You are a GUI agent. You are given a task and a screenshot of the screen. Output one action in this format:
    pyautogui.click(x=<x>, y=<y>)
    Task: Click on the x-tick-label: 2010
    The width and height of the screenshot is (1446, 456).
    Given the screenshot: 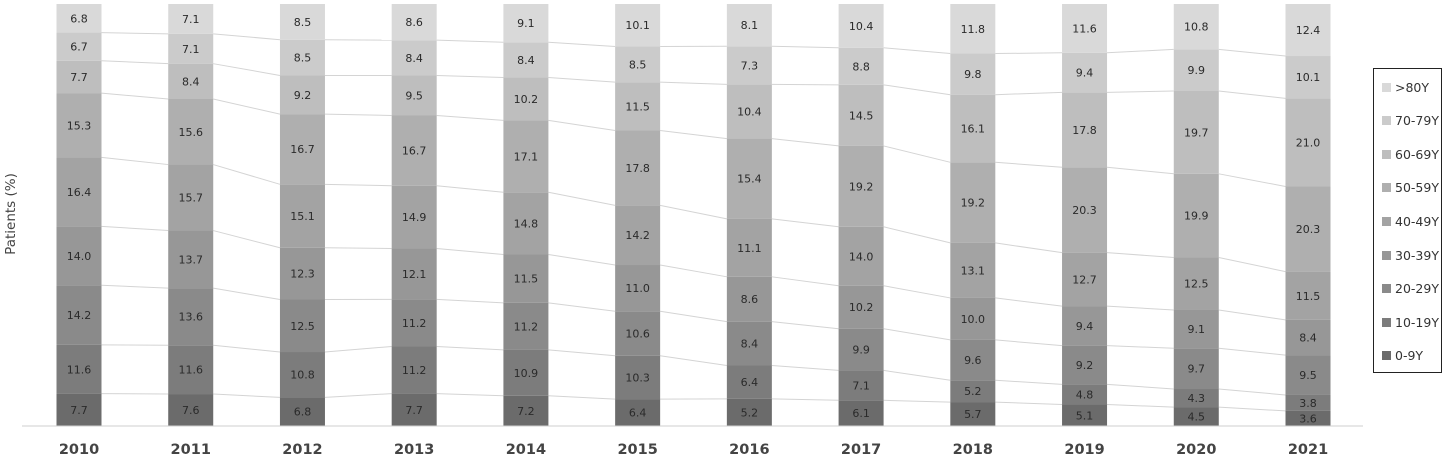 What is the action you would take?
    pyautogui.click(x=79, y=449)
    